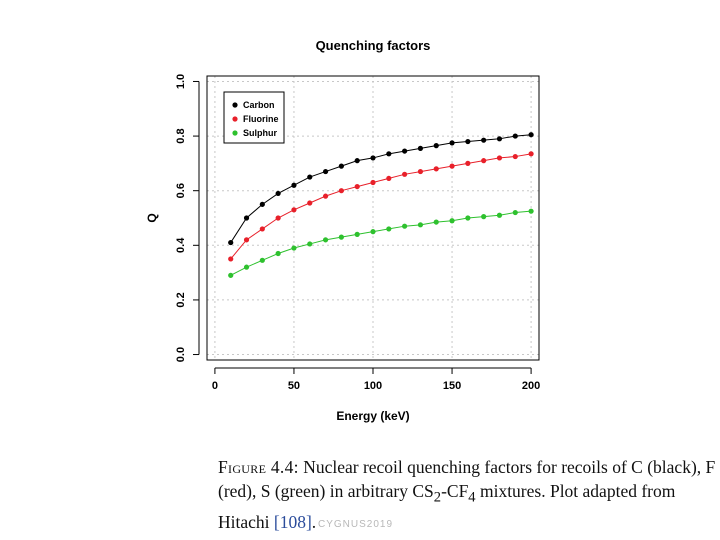  What do you see at coordinates (437, 497) in the screenshot?
I see `caption-subscript-1: 2` at bounding box center [437, 497].